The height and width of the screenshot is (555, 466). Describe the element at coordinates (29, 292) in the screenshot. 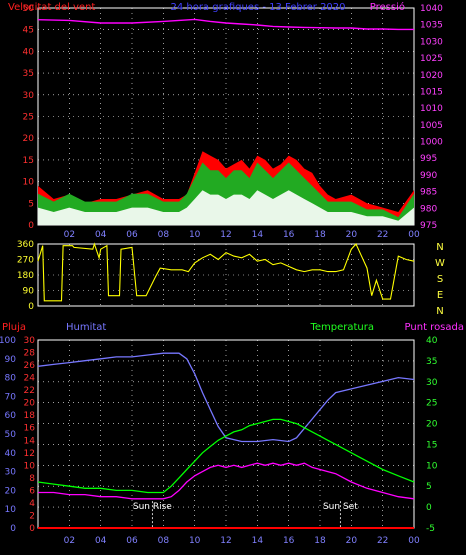

I see `direction-tick-label: 90` at that location.